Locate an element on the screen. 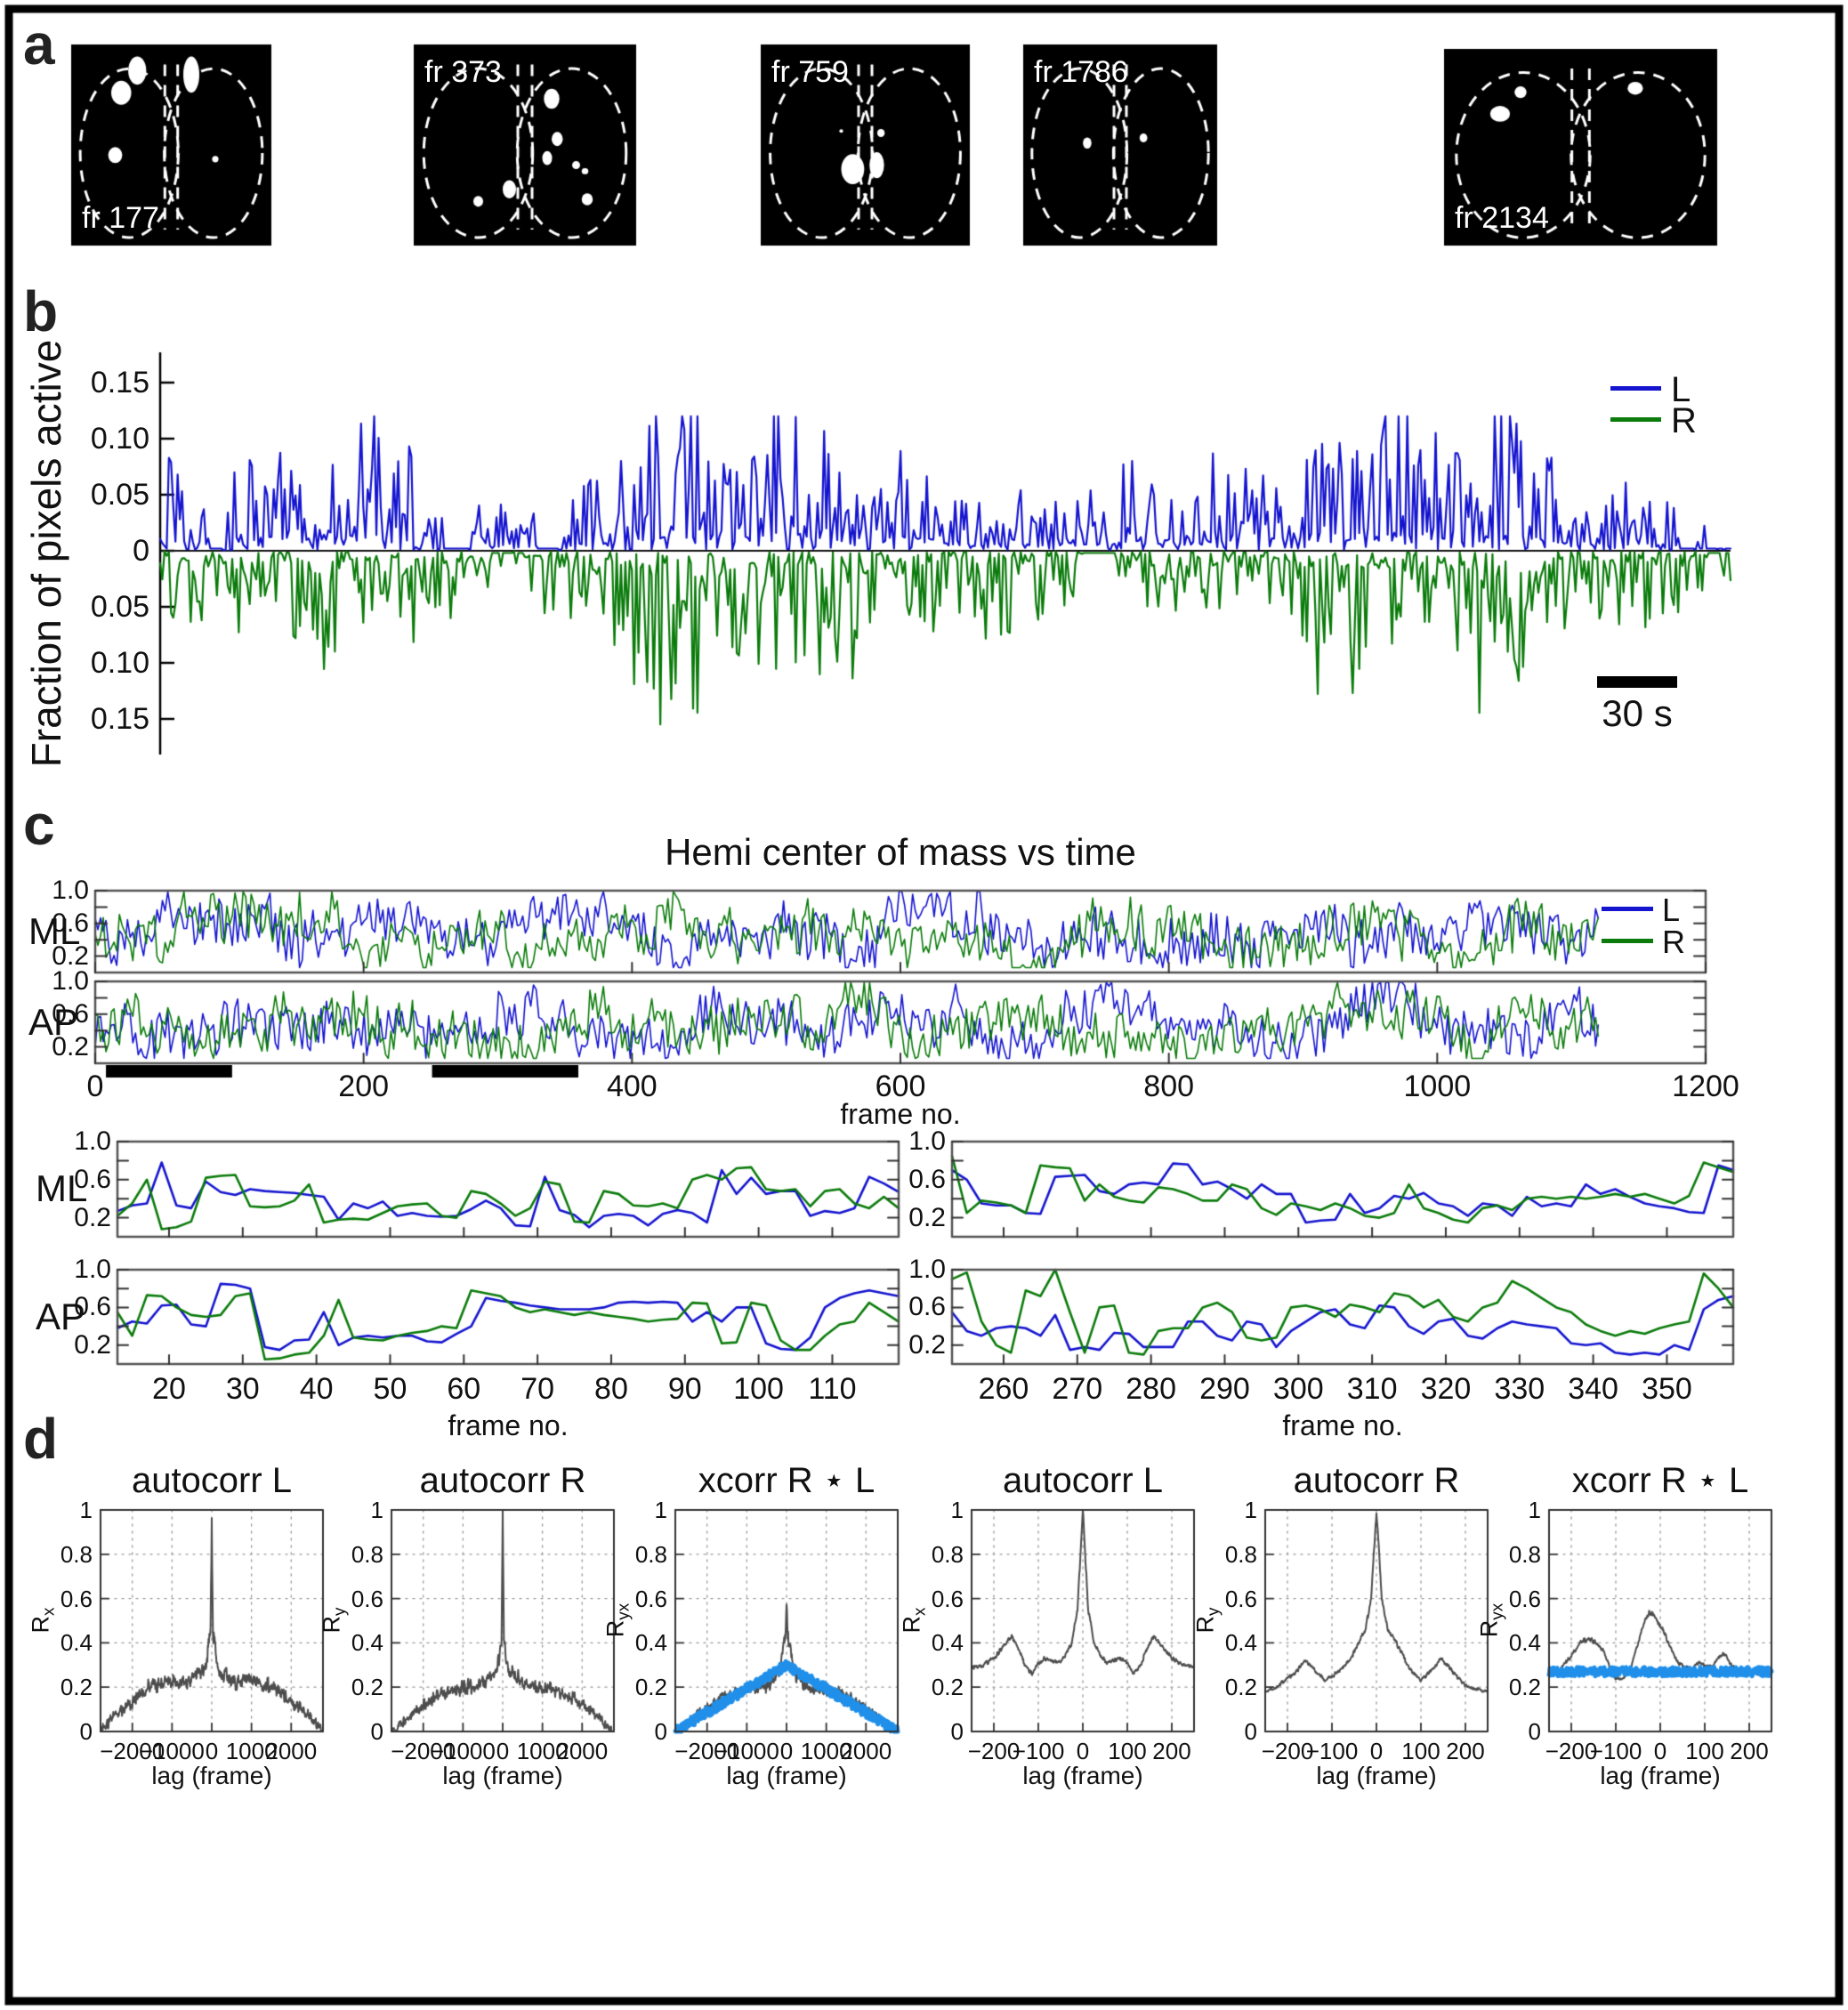 The image size is (1848, 2010). row-label-ap-top: AP is located at coordinates (53, 1022).